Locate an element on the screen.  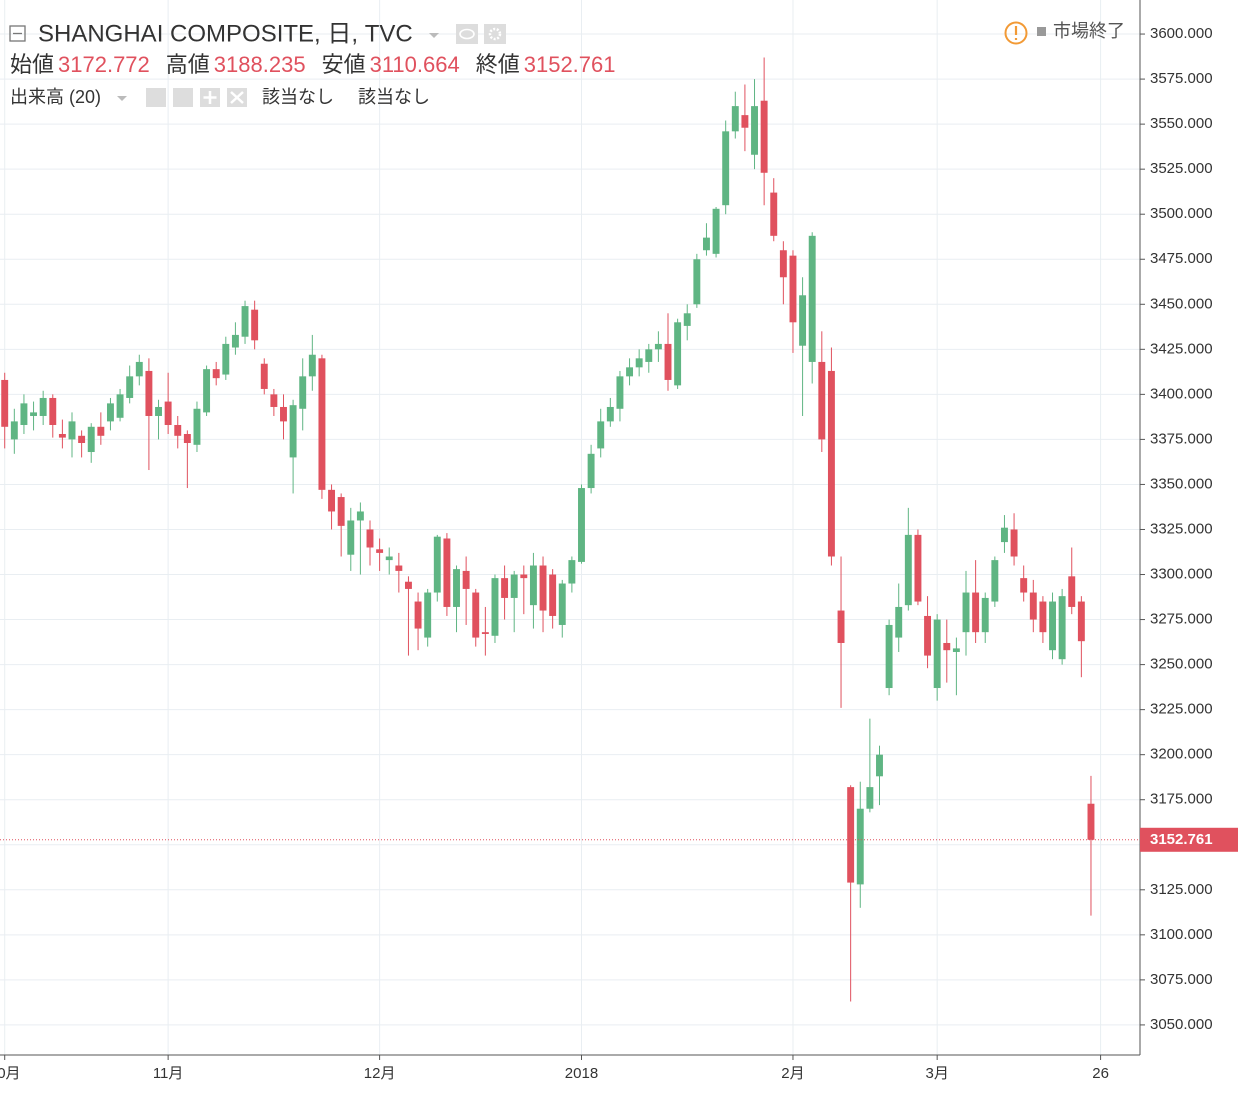
x-tick-label: 2月 is located at coordinates (792, 1073).